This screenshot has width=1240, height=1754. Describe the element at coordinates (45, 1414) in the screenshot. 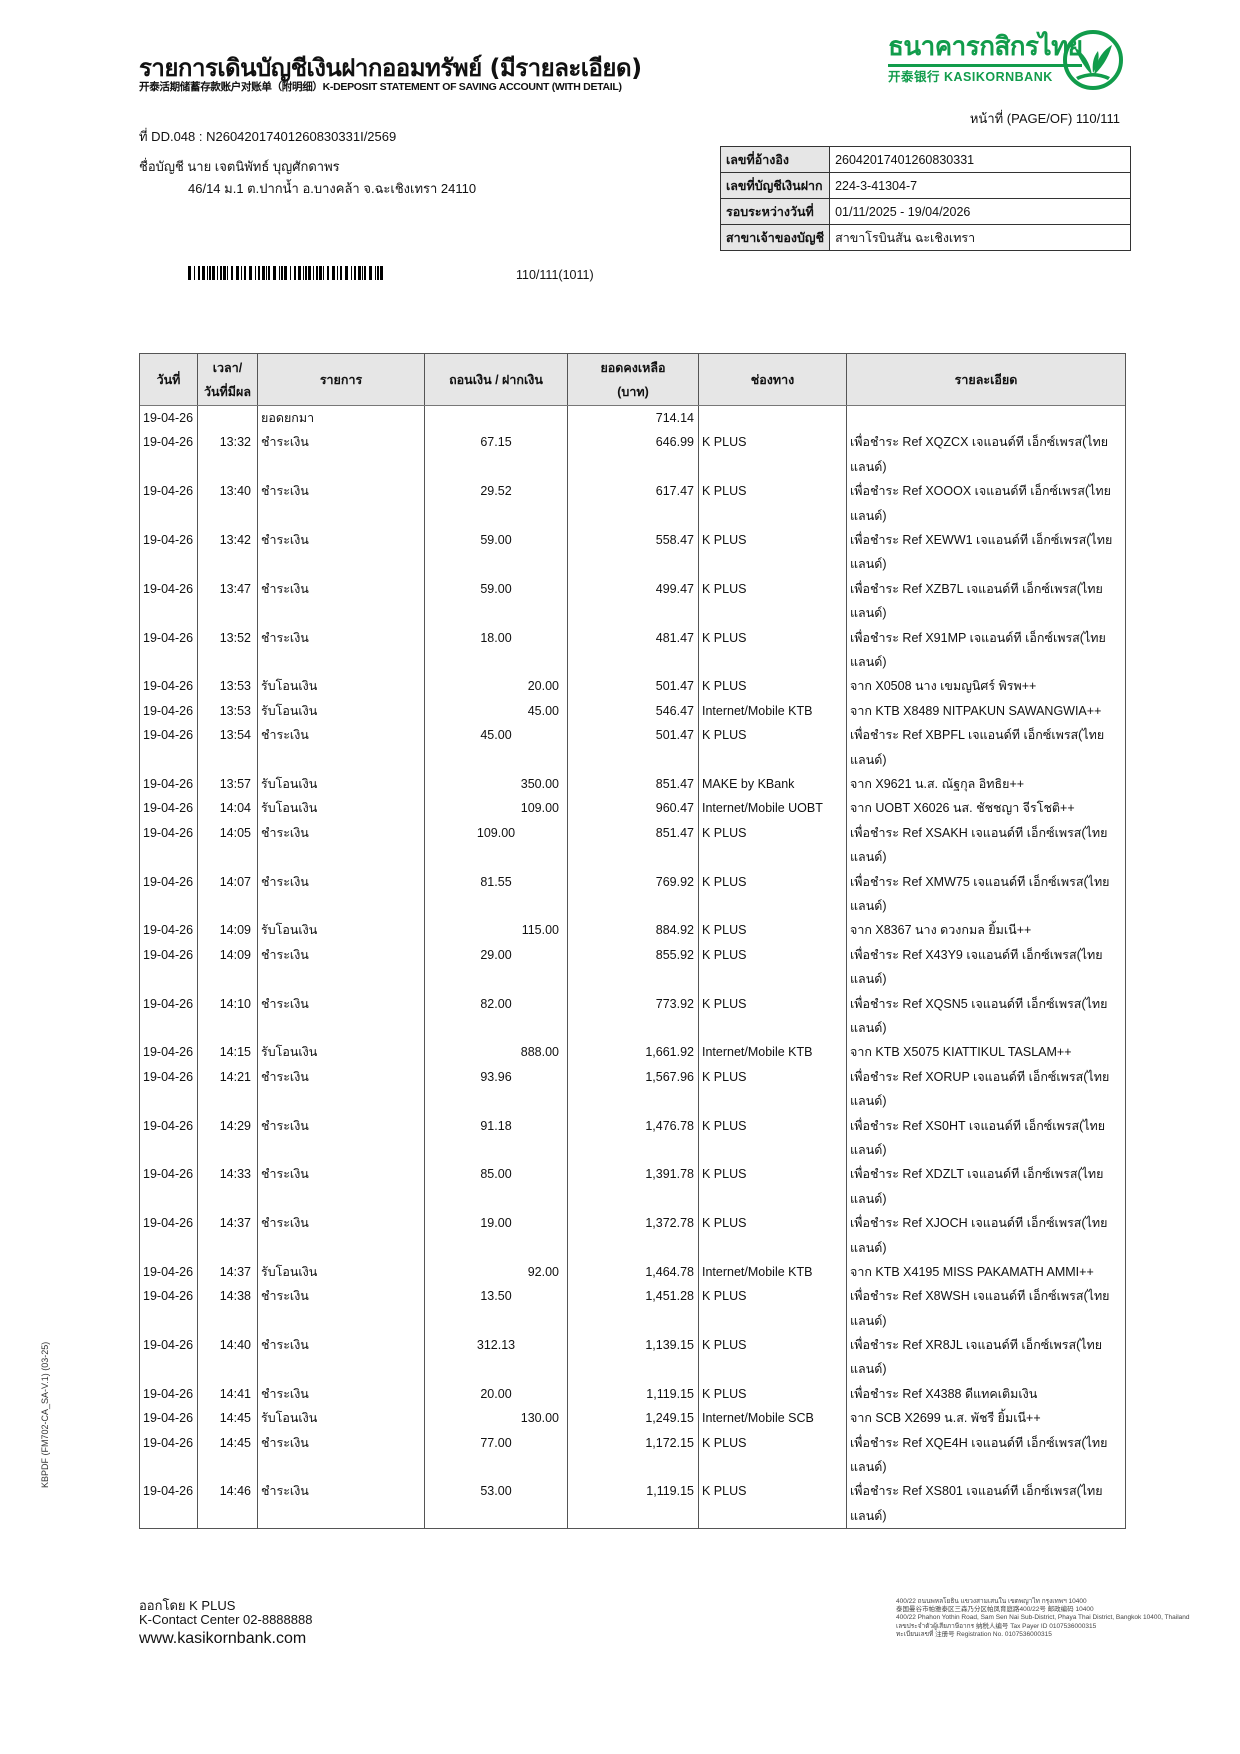

I see `form-code: KBPDF (FM702-CA_SA-V.1) (03-25)` at that location.